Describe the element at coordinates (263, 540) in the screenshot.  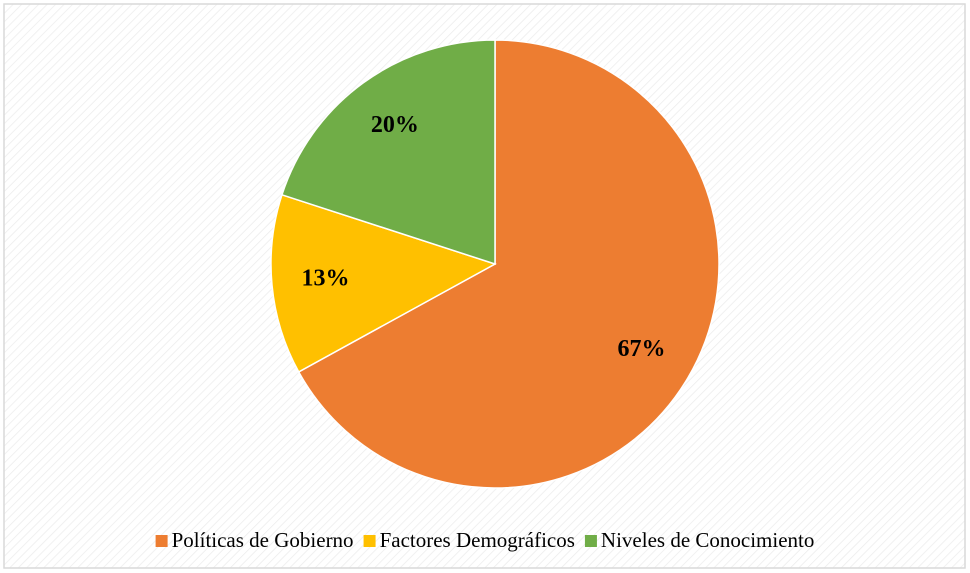
I see `legend-label: Políticas de Gobierno` at that location.